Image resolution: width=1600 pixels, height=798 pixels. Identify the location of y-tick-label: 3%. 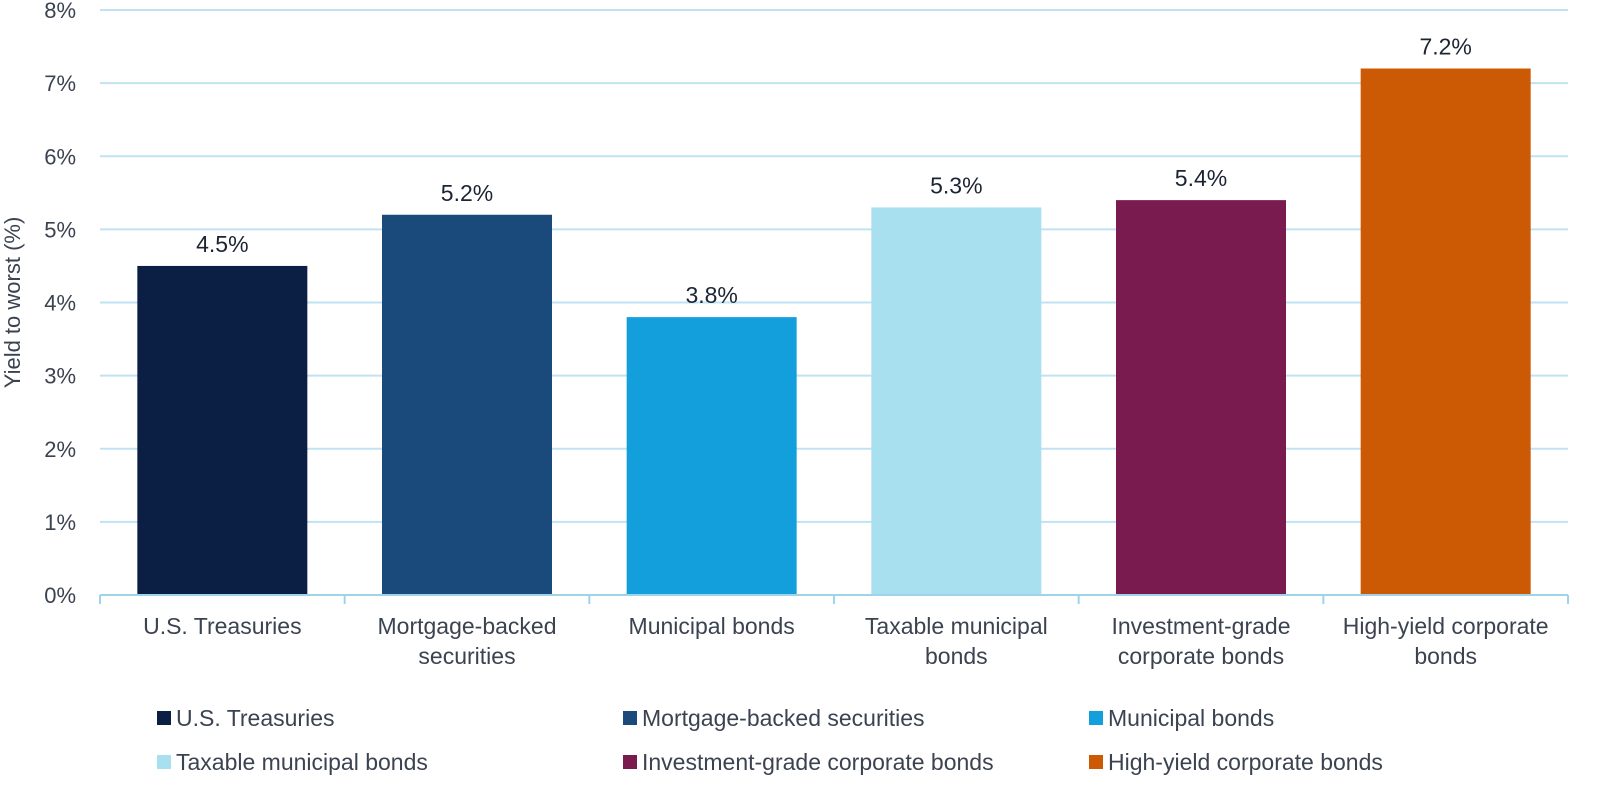
(60, 376).